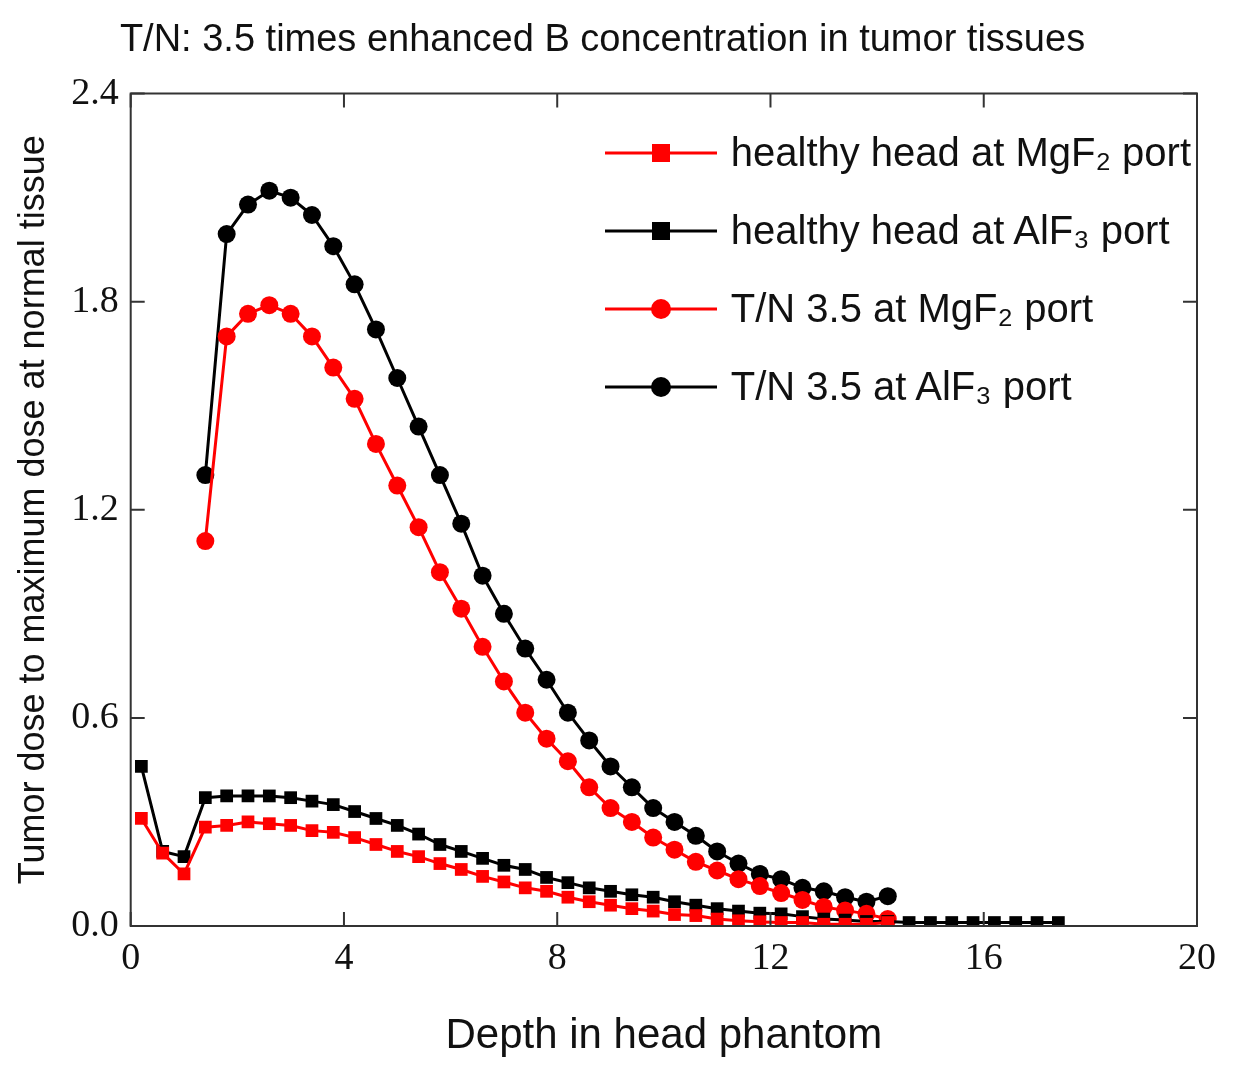  I want to click on x-axis-title: Depth in head phantom, so click(664, 1034).